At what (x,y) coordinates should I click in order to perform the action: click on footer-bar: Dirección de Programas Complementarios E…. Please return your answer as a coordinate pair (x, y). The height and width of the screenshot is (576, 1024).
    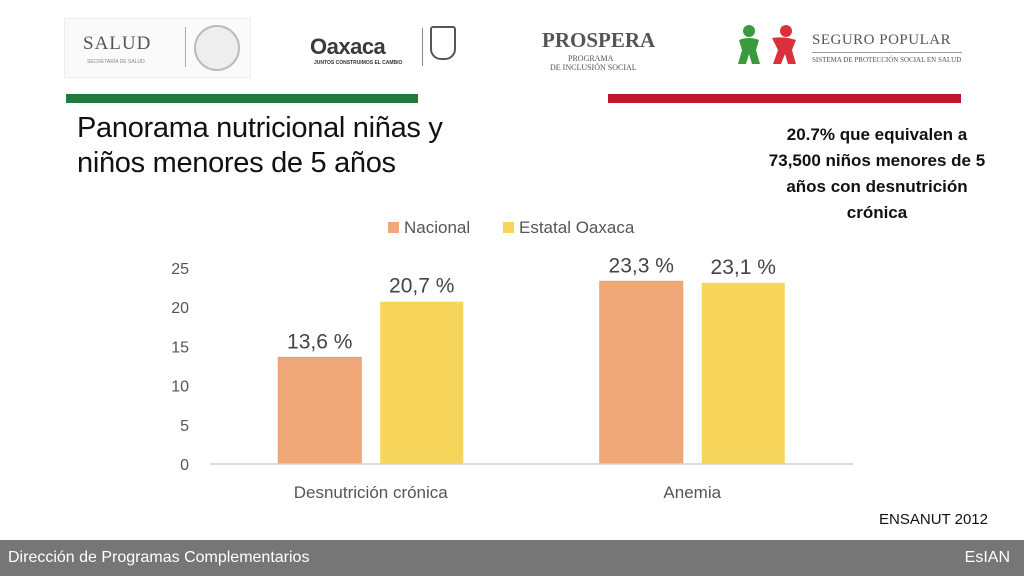
    Looking at the image, I should click on (512, 558).